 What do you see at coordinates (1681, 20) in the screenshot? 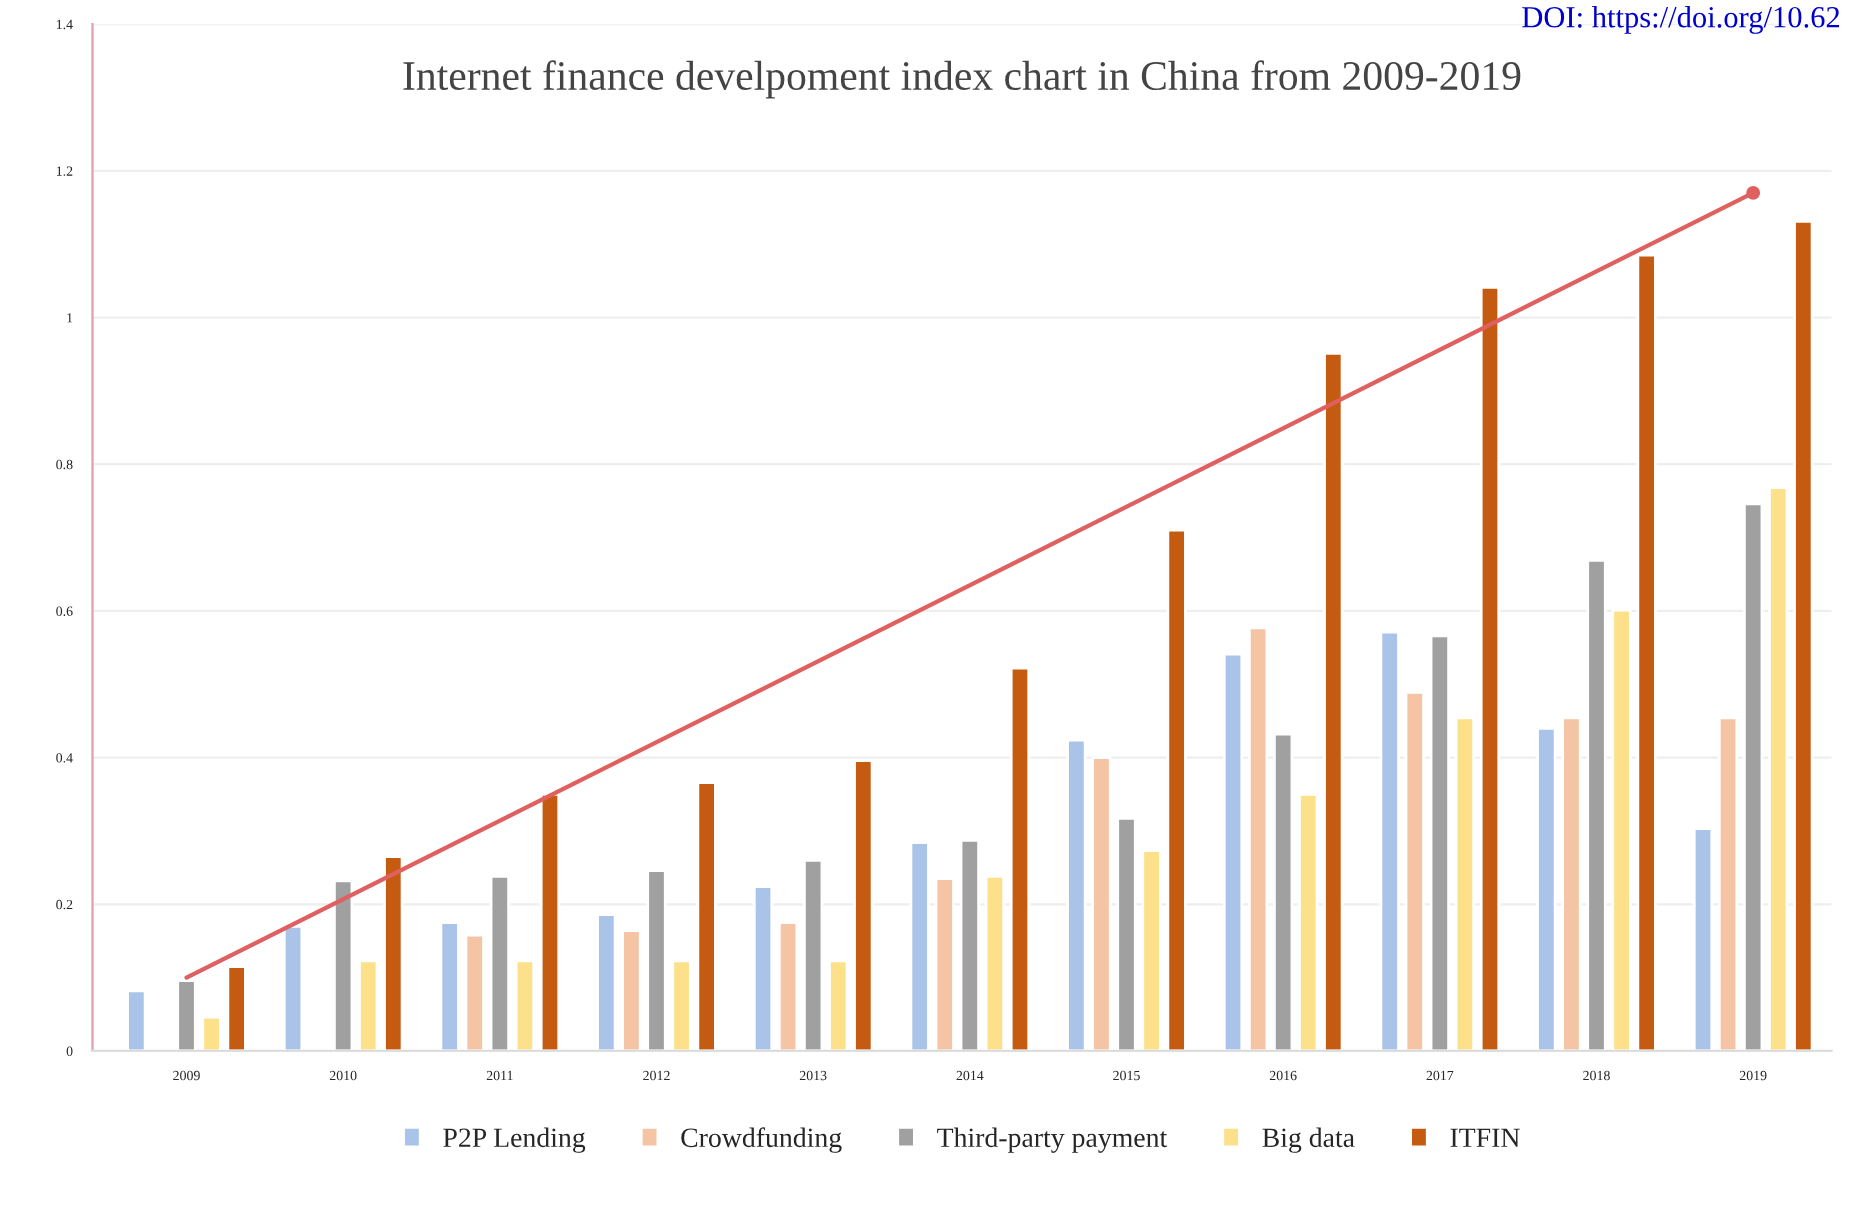
I see `annotation: DOI: https://doi.org/10.62` at bounding box center [1681, 20].